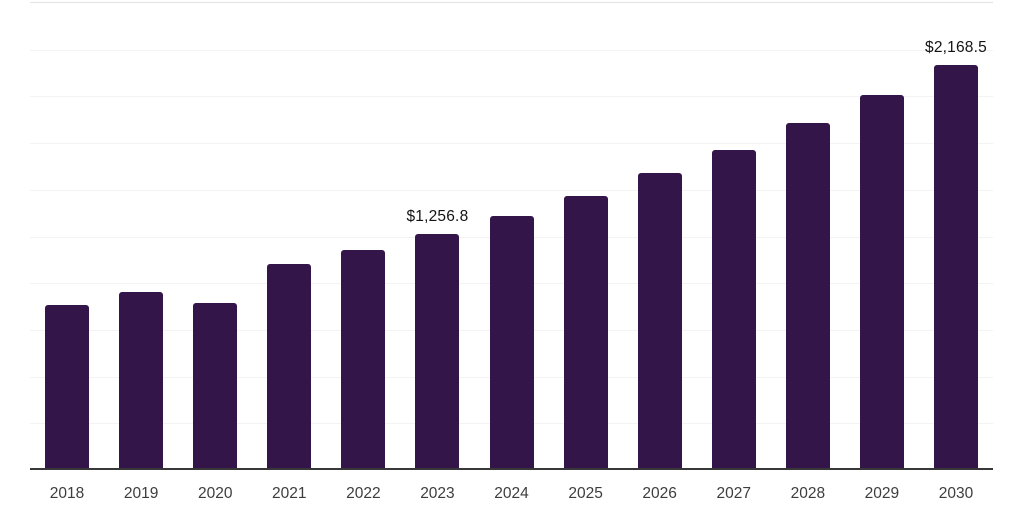  What do you see at coordinates (363, 493) in the screenshot?
I see `x-tick-label-2022: 2022` at bounding box center [363, 493].